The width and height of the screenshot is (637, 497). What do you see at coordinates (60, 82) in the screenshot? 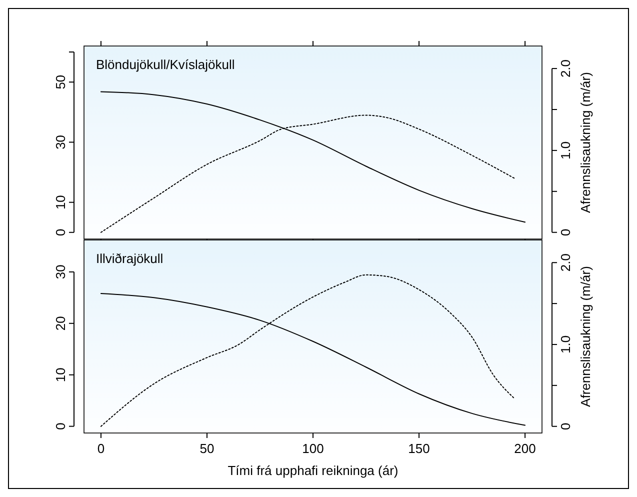
I see `y-tick-label: 50` at bounding box center [60, 82].